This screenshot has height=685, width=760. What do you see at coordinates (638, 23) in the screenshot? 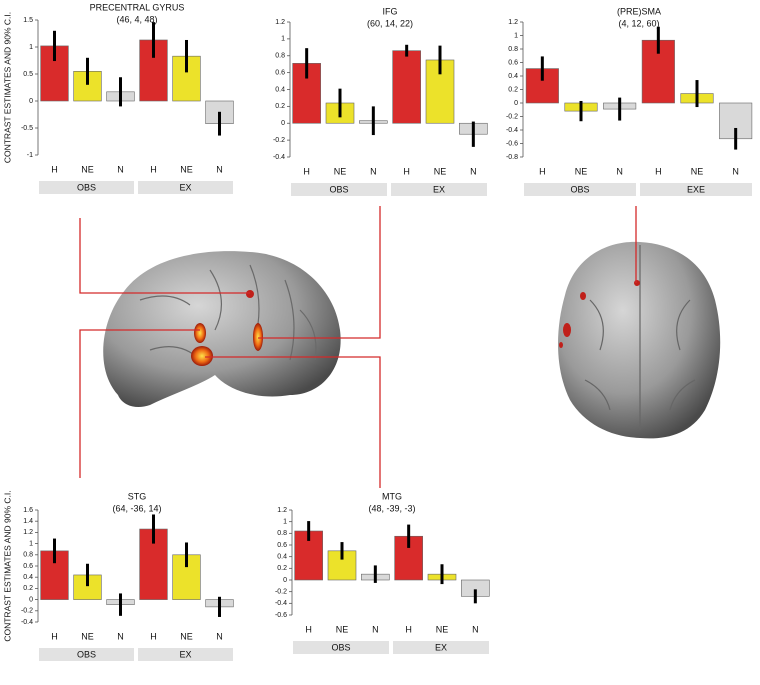
I see `chart-subtitle: (4, 12, 60)` at bounding box center [638, 23].